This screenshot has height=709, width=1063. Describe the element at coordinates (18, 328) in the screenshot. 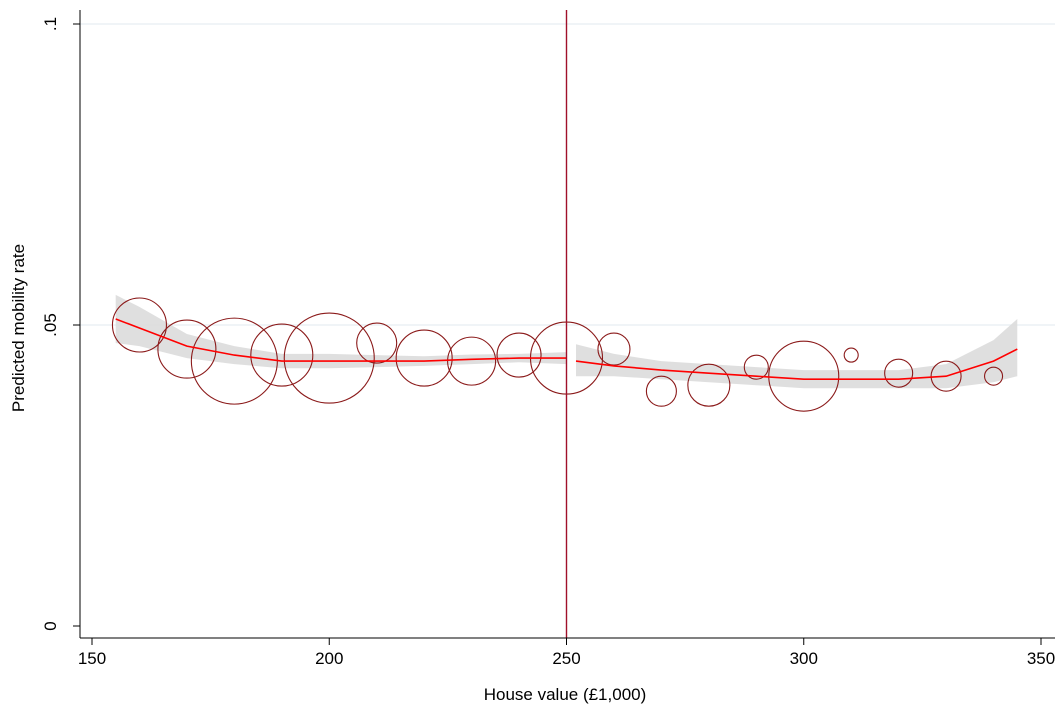

I see `y-axis-title: Predicted mobility rate` at that location.